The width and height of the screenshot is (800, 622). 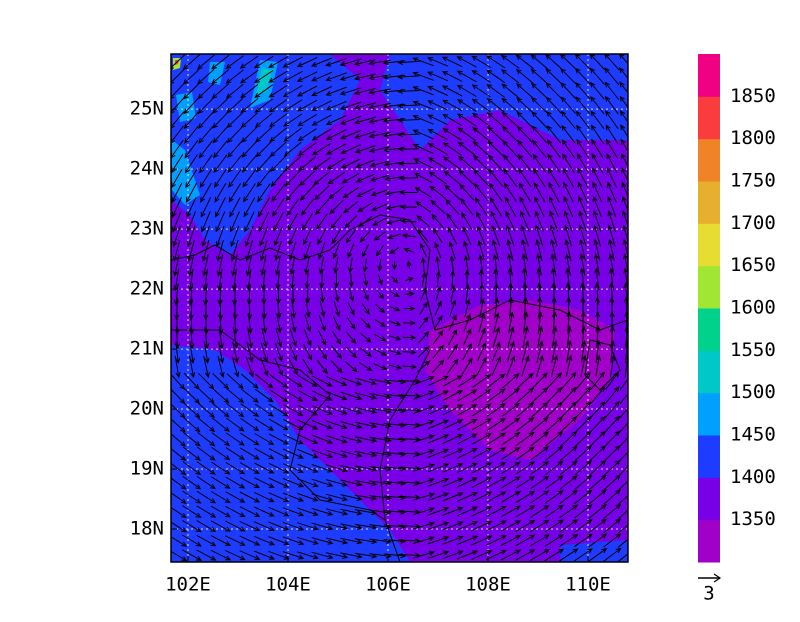 What do you see at coordinates (288, 585) in the screenshot?
I see `x-tick-label: 104E` at bounding box center [288, 585].